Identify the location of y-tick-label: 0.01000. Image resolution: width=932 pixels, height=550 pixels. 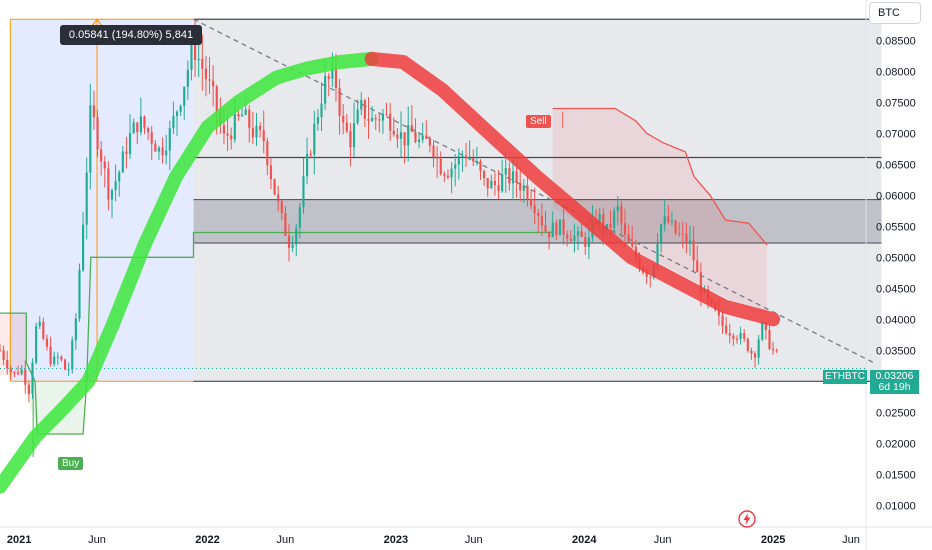
(896, 506).